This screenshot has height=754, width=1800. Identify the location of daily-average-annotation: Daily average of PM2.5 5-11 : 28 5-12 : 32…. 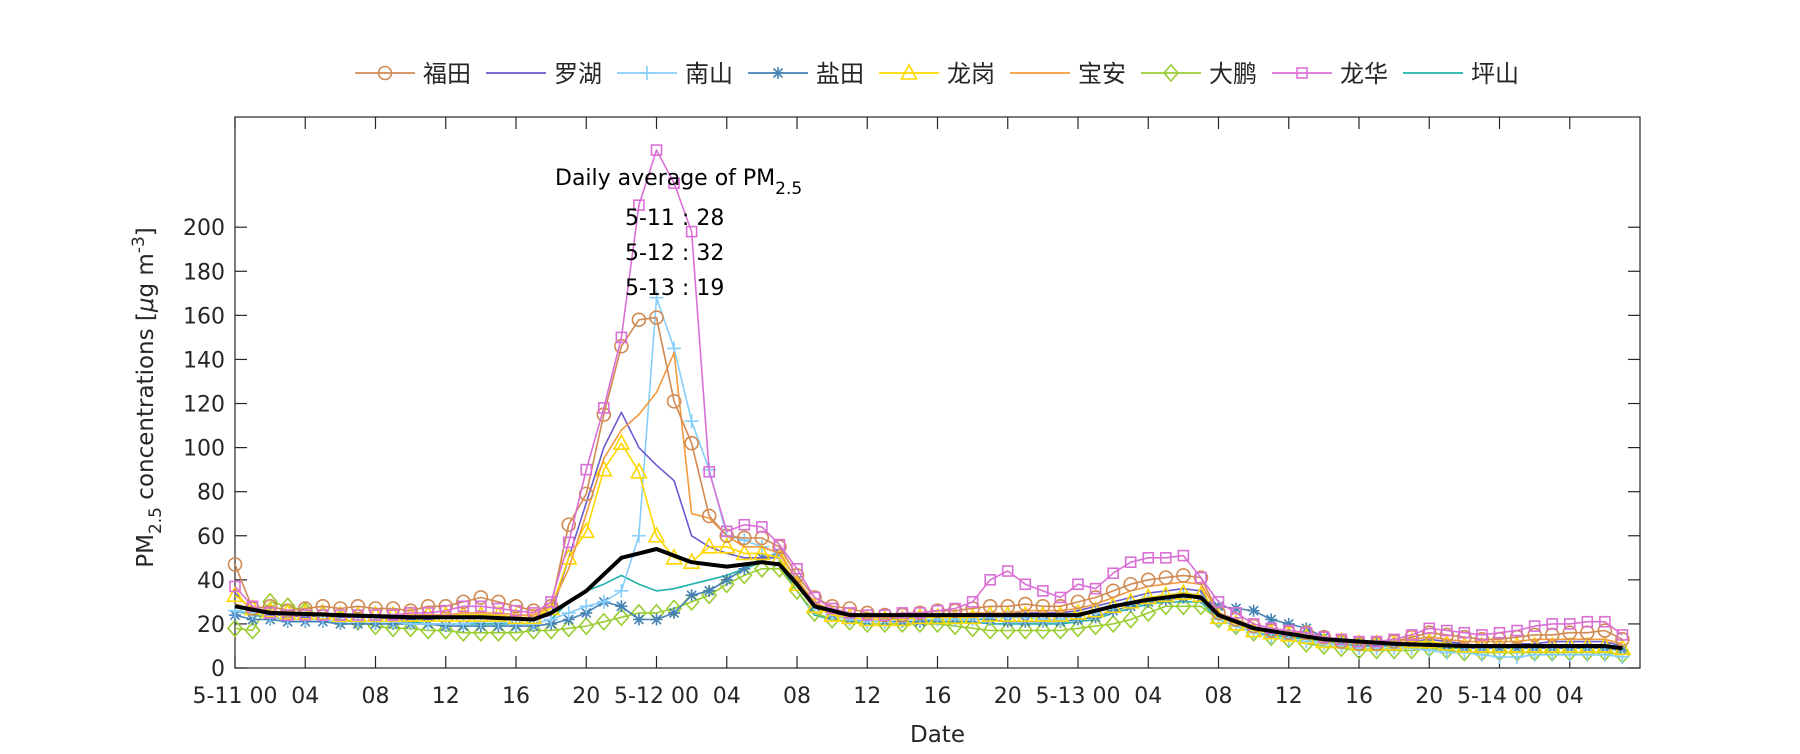
(678, 233).